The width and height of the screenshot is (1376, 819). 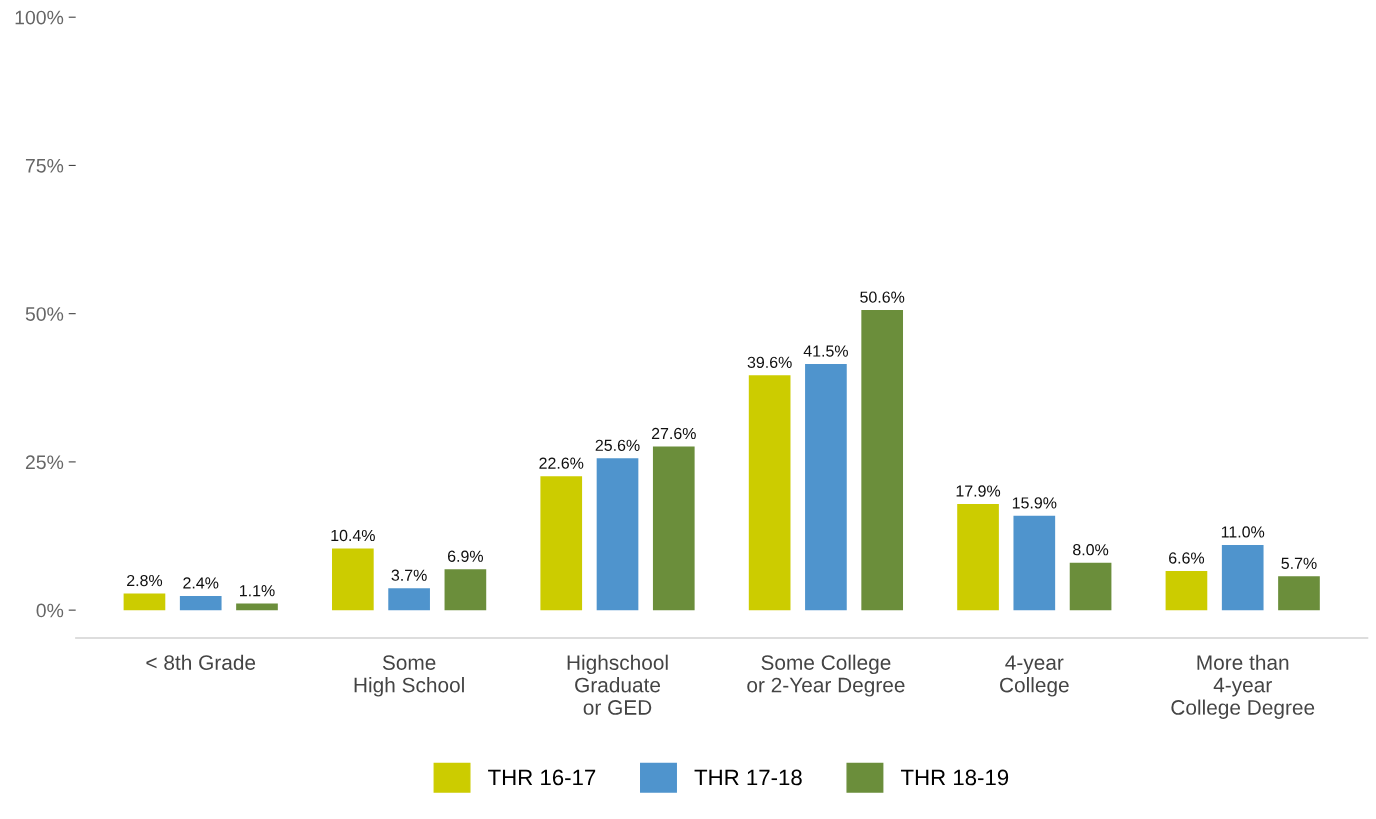 I want to click on y-tick-label: 100%, so click(x=39, y=17).